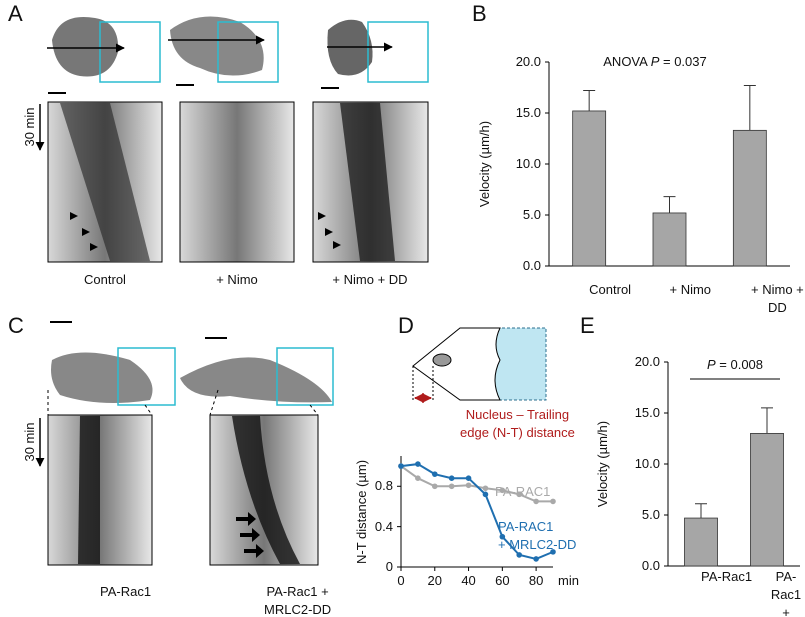 The height and width of the screenshot is (617, 805). What do you see at coordinates (536, 580) in the screenshot?
I see `x-tick-label: 80` at bounding box center [536, 580].